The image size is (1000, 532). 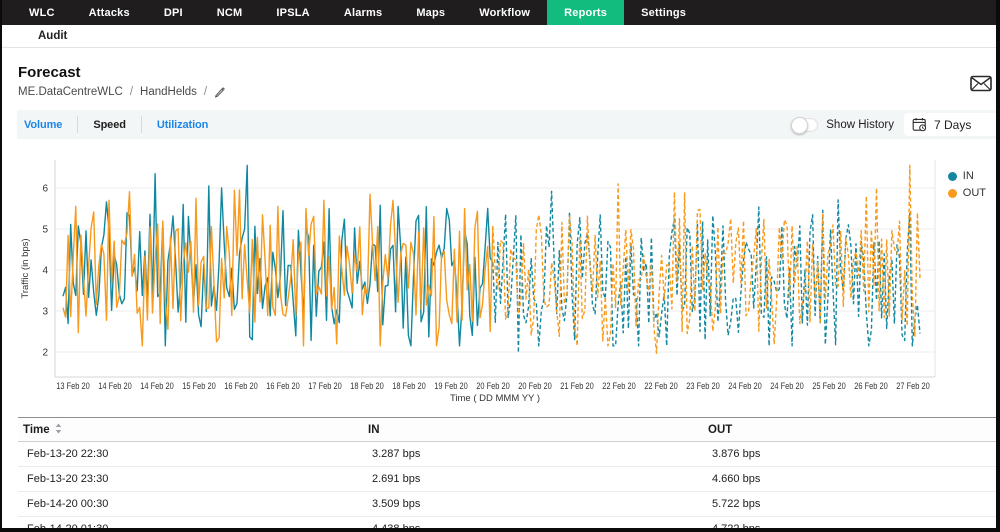 I want to click on legend-item-in: IN, so click(x=966, y=176).